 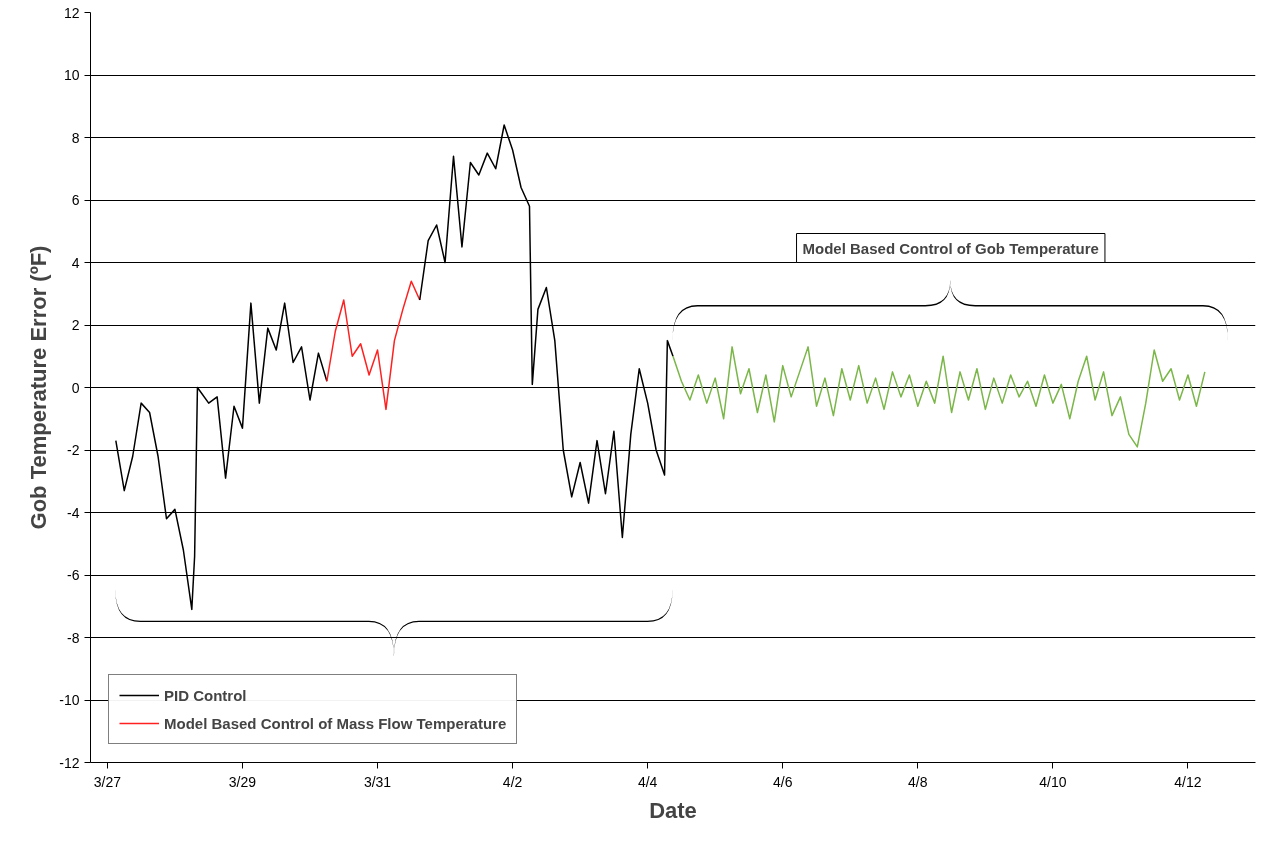 What do you see at coordinates (783, 781) in the screenshot?
I see `x-tick-label: 4/6` at bounding box center [783, 781].